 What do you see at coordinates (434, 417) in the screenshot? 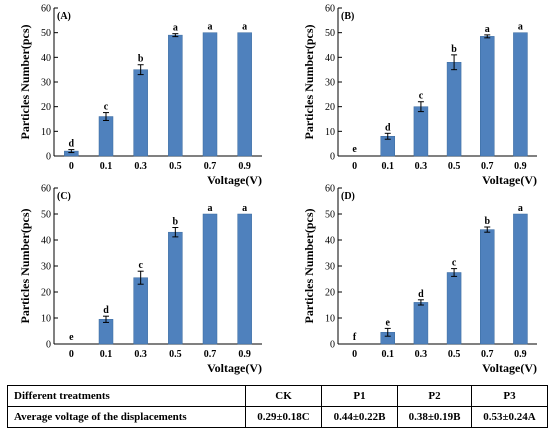
I see `table-cell: 0.38±0.19B` at bounding box center [434, 417].